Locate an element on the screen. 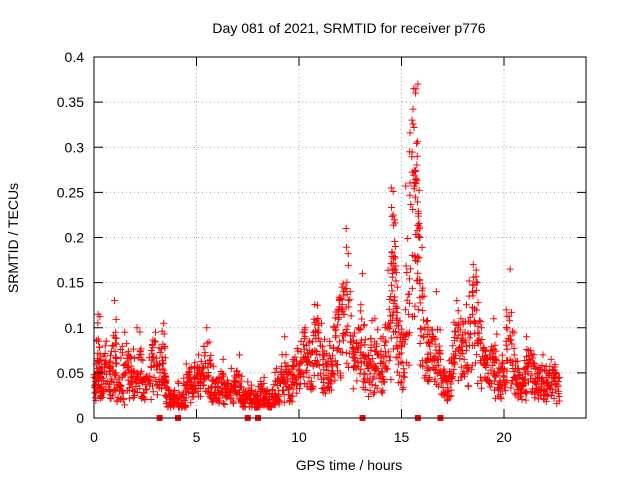  y-tick-label: 0.2 is located at coordinates (75, 238).